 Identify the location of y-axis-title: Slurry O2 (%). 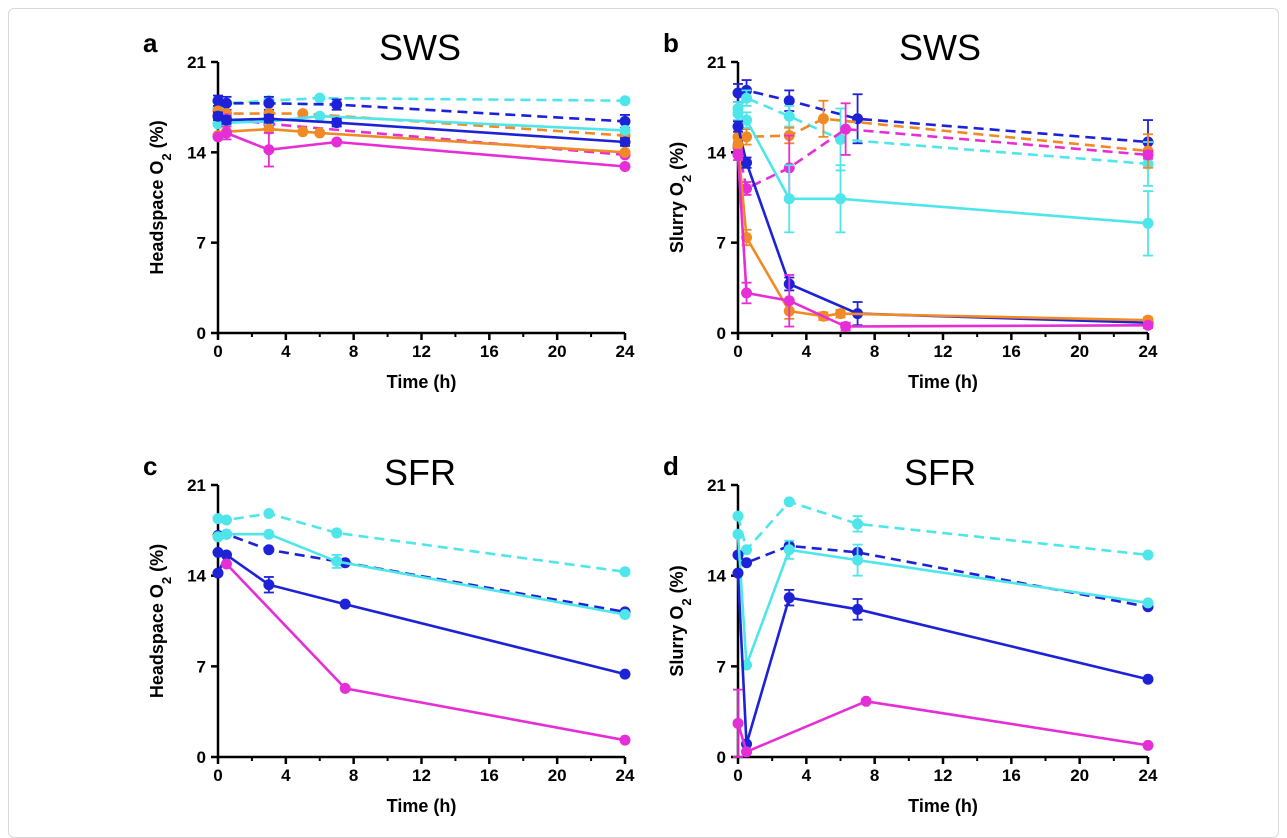
(680, 620).